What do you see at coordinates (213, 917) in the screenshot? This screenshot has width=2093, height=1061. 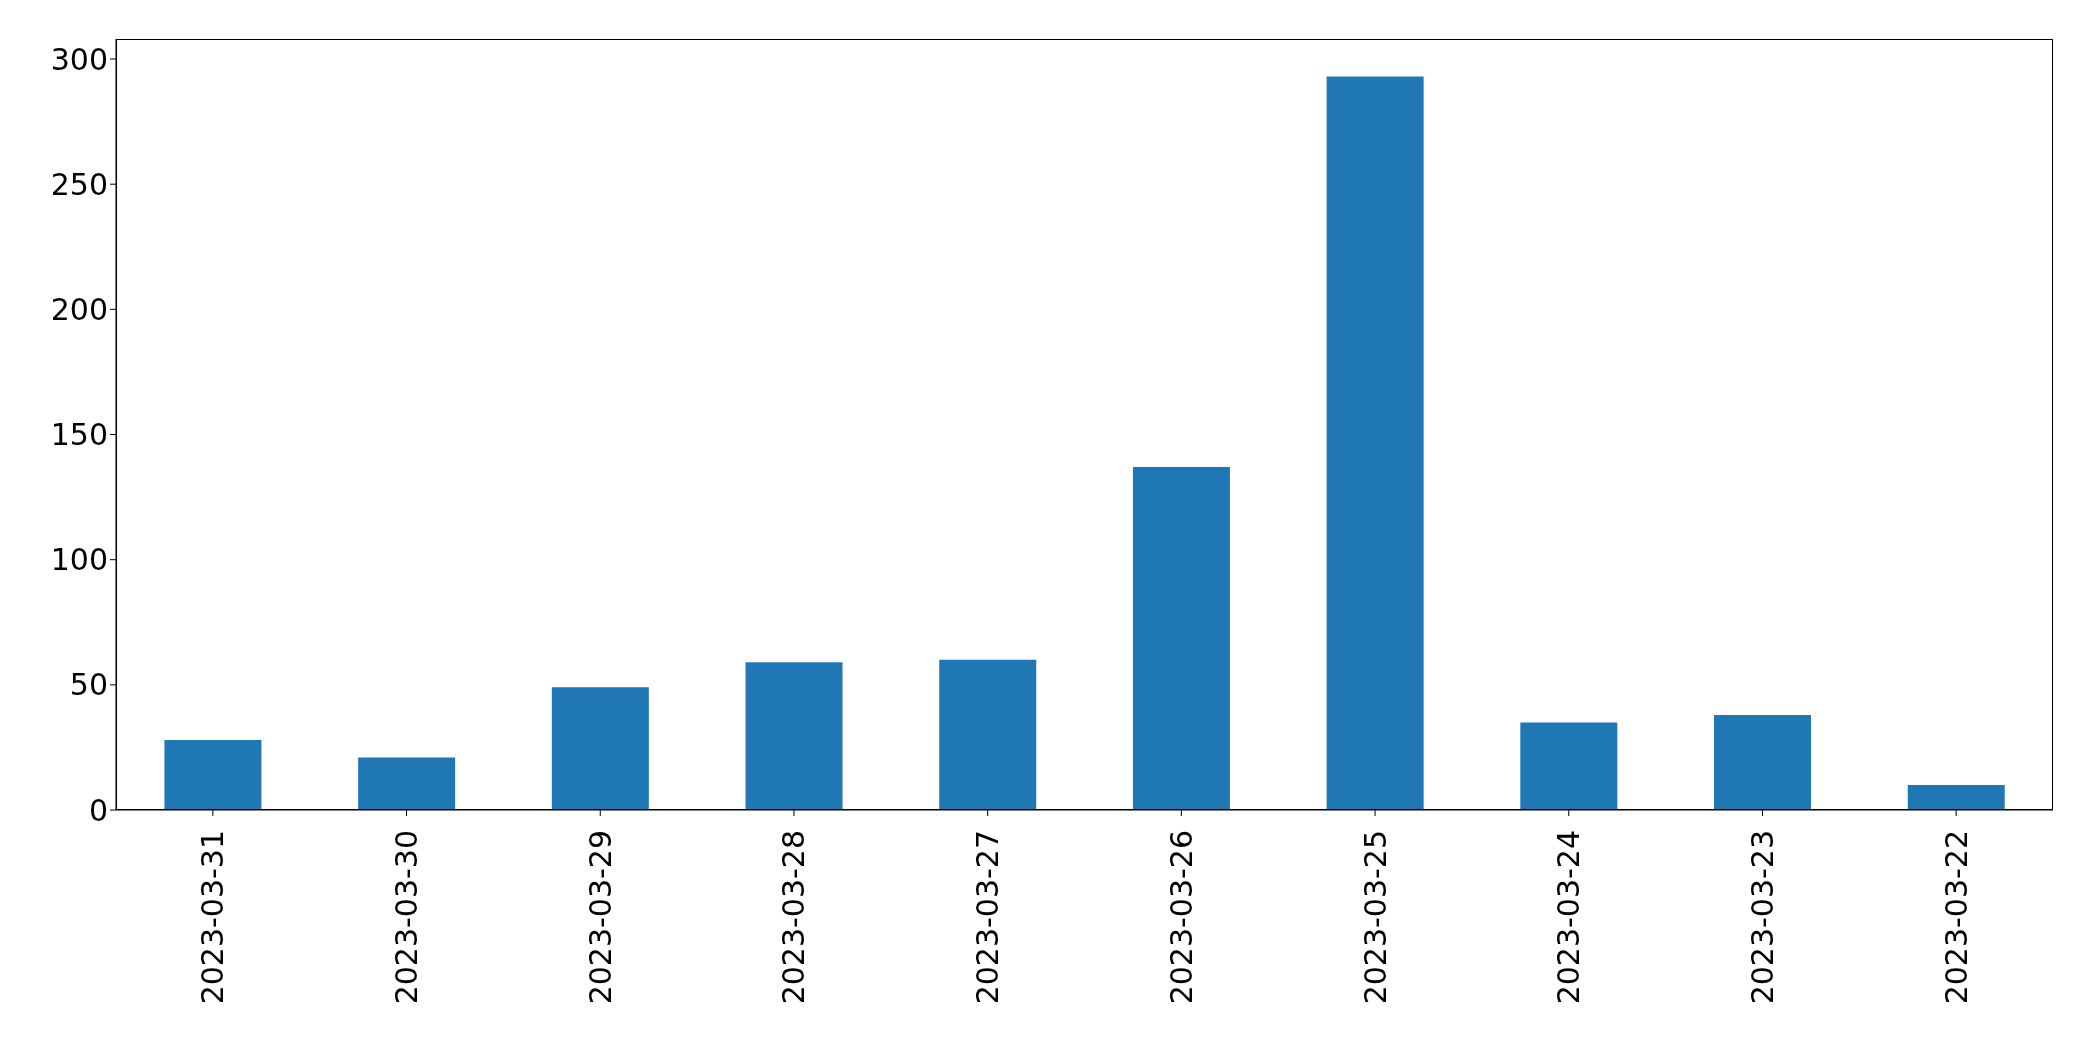 I see `x-tick-label: 2023-03-31` at bounding box center [213, 917].